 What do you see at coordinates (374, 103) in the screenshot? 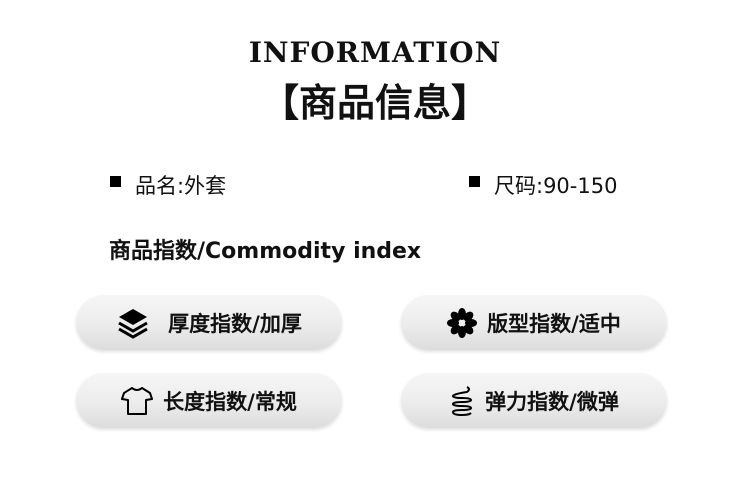
I see `title-chinese: 【商品信息】` at bounding box center [374, 103].